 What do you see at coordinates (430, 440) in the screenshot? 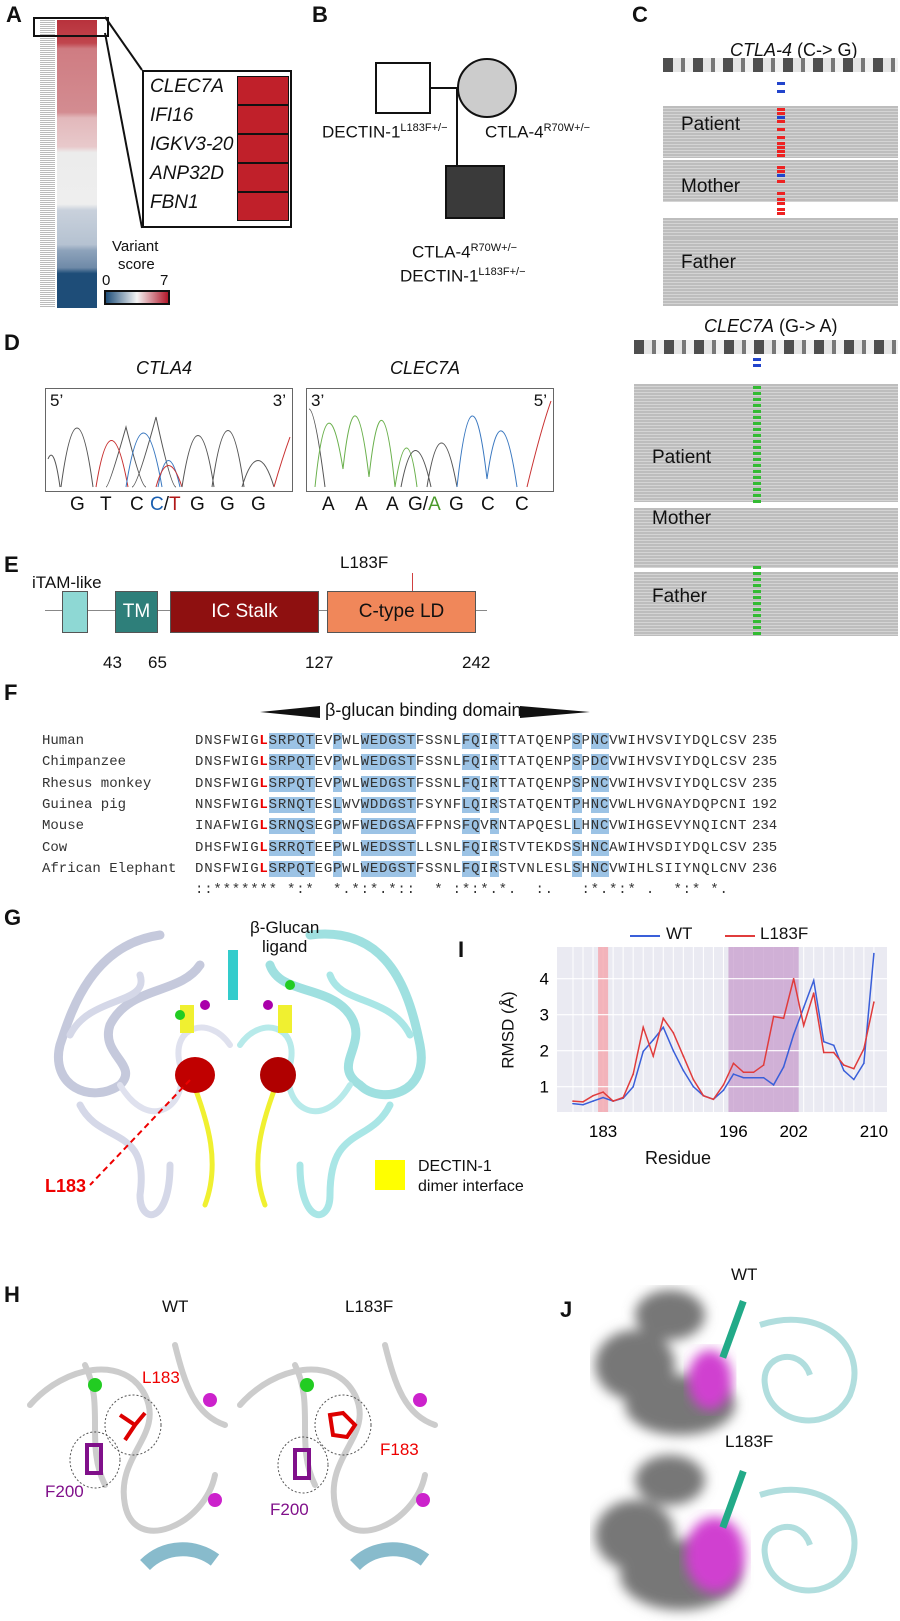
I see `chromatogram-clec7a: 3’ 5’` at bounding box center [430, 440].